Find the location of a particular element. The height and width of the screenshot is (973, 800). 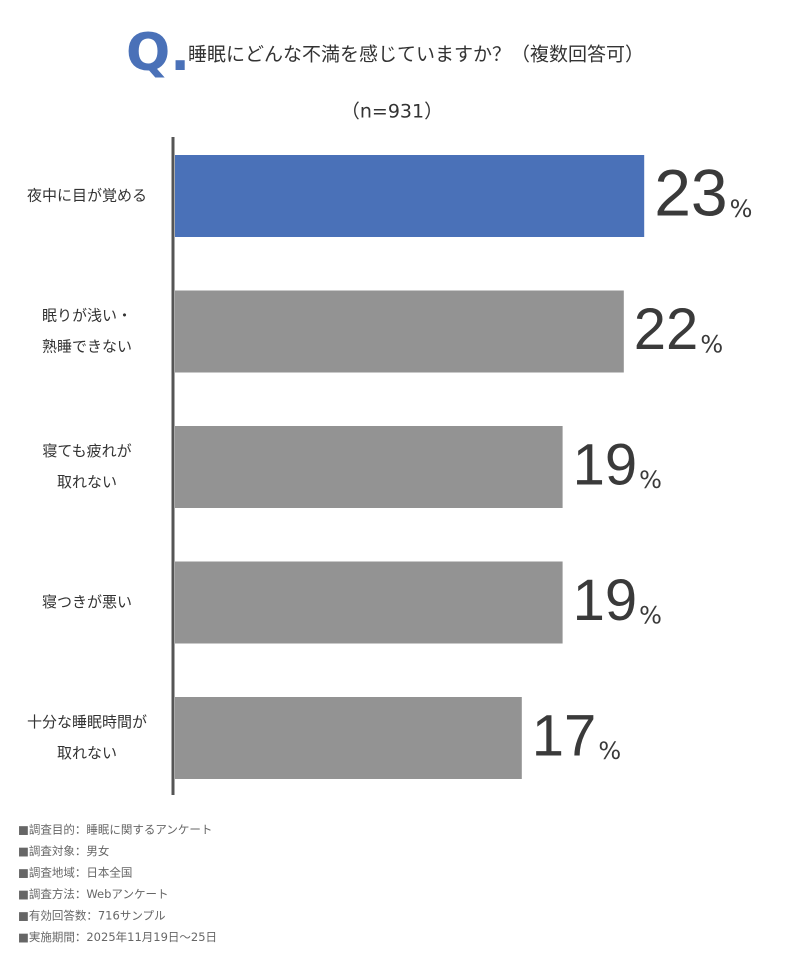

value-label: 17 is located at coordinates (564, 735).